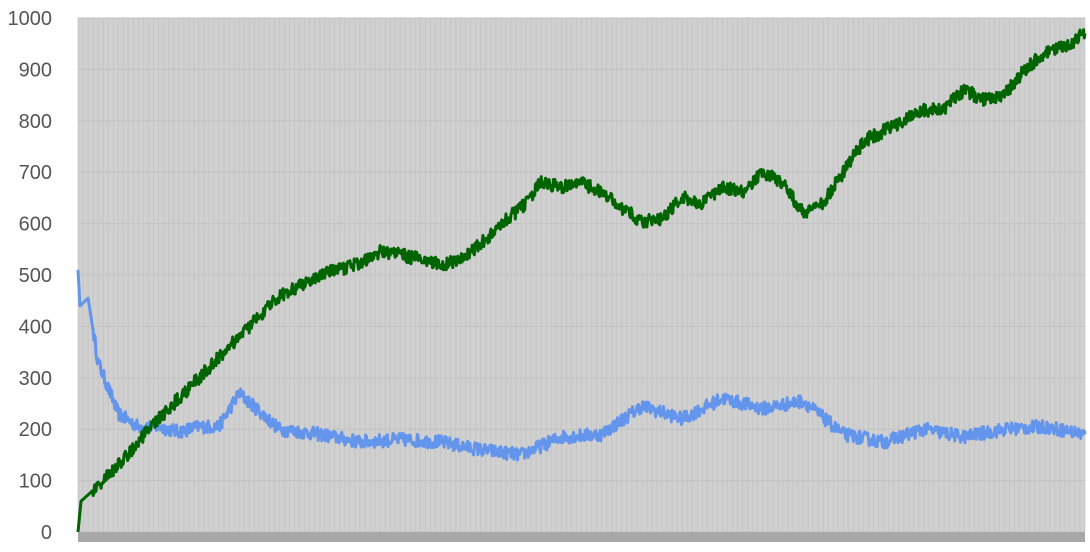  Describe the element at coordinates (46, 533) in the screenshot. I see `y-tick-label: 0` at that location.